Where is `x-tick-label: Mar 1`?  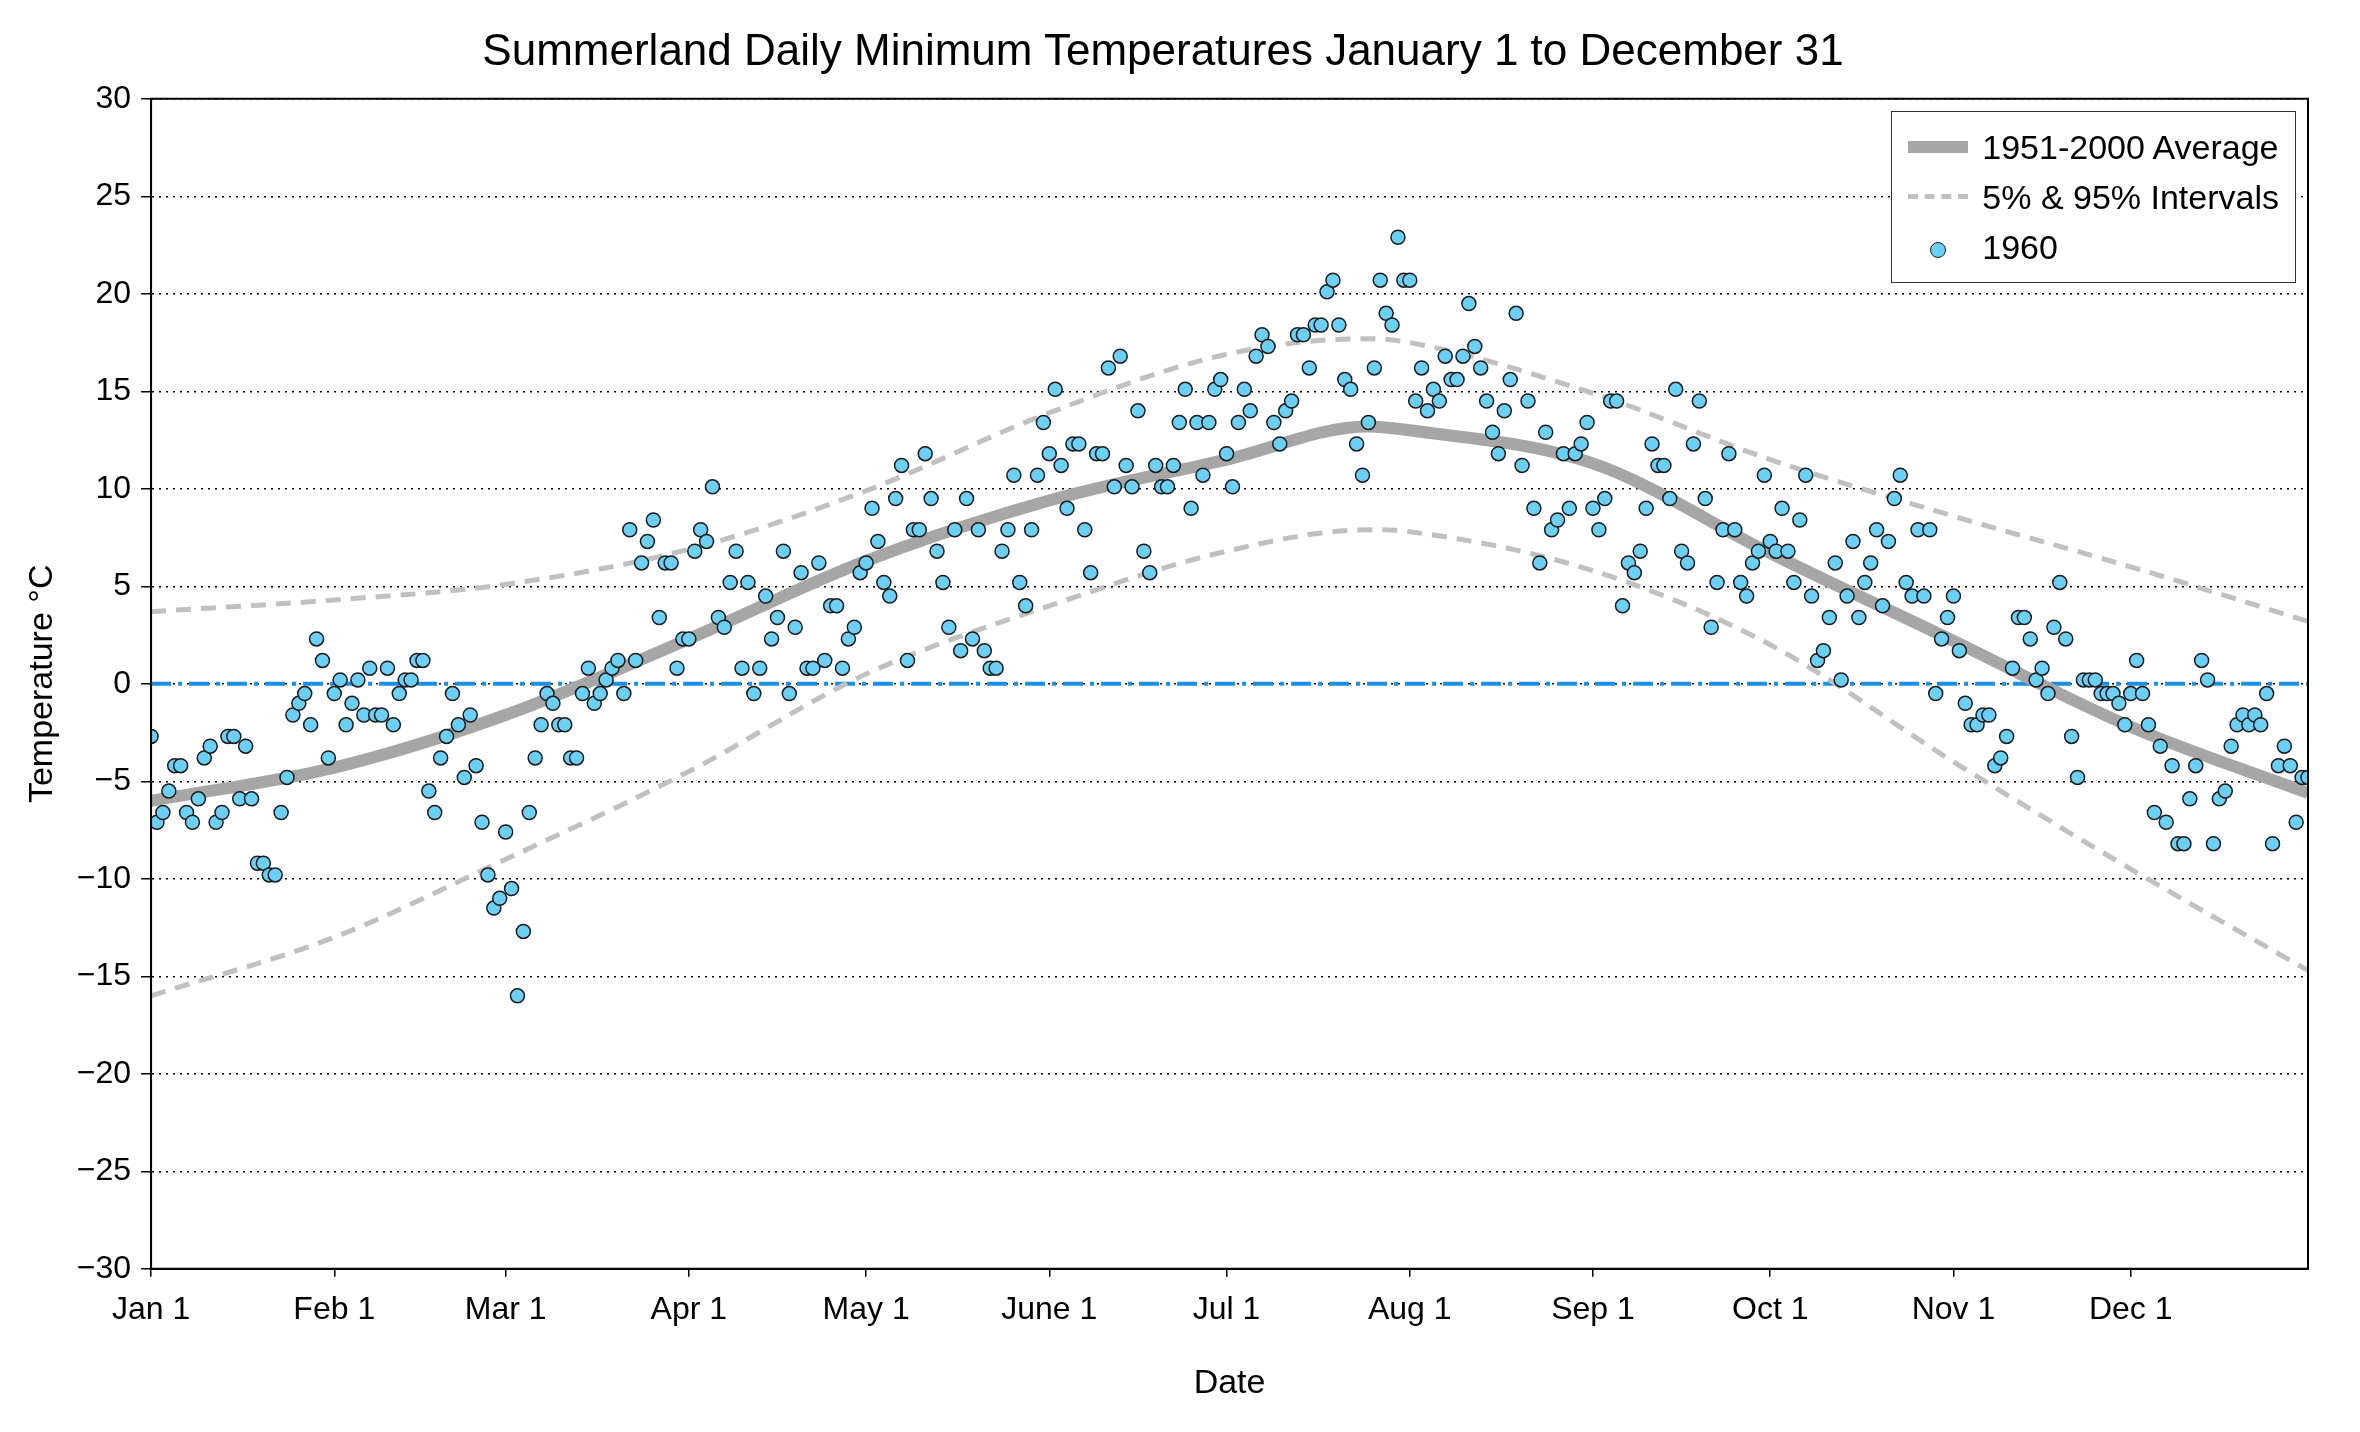
x-tick-label: Mar 1 is located at coordinates (505, 1307).